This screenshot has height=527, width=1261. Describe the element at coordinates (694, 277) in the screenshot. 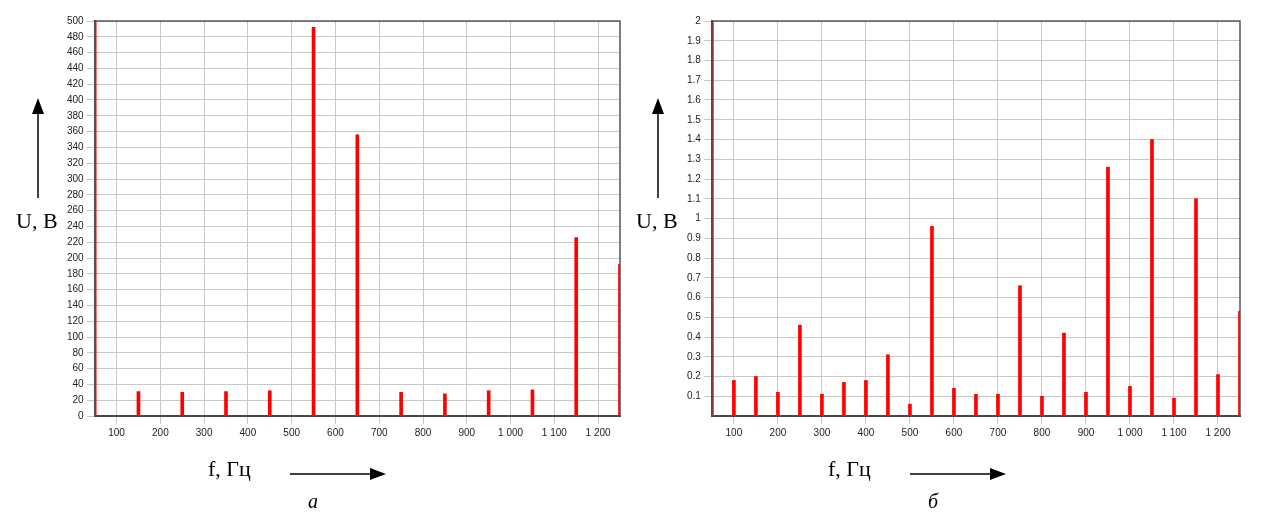

I see `y-tick-label: 0.7` at that location.